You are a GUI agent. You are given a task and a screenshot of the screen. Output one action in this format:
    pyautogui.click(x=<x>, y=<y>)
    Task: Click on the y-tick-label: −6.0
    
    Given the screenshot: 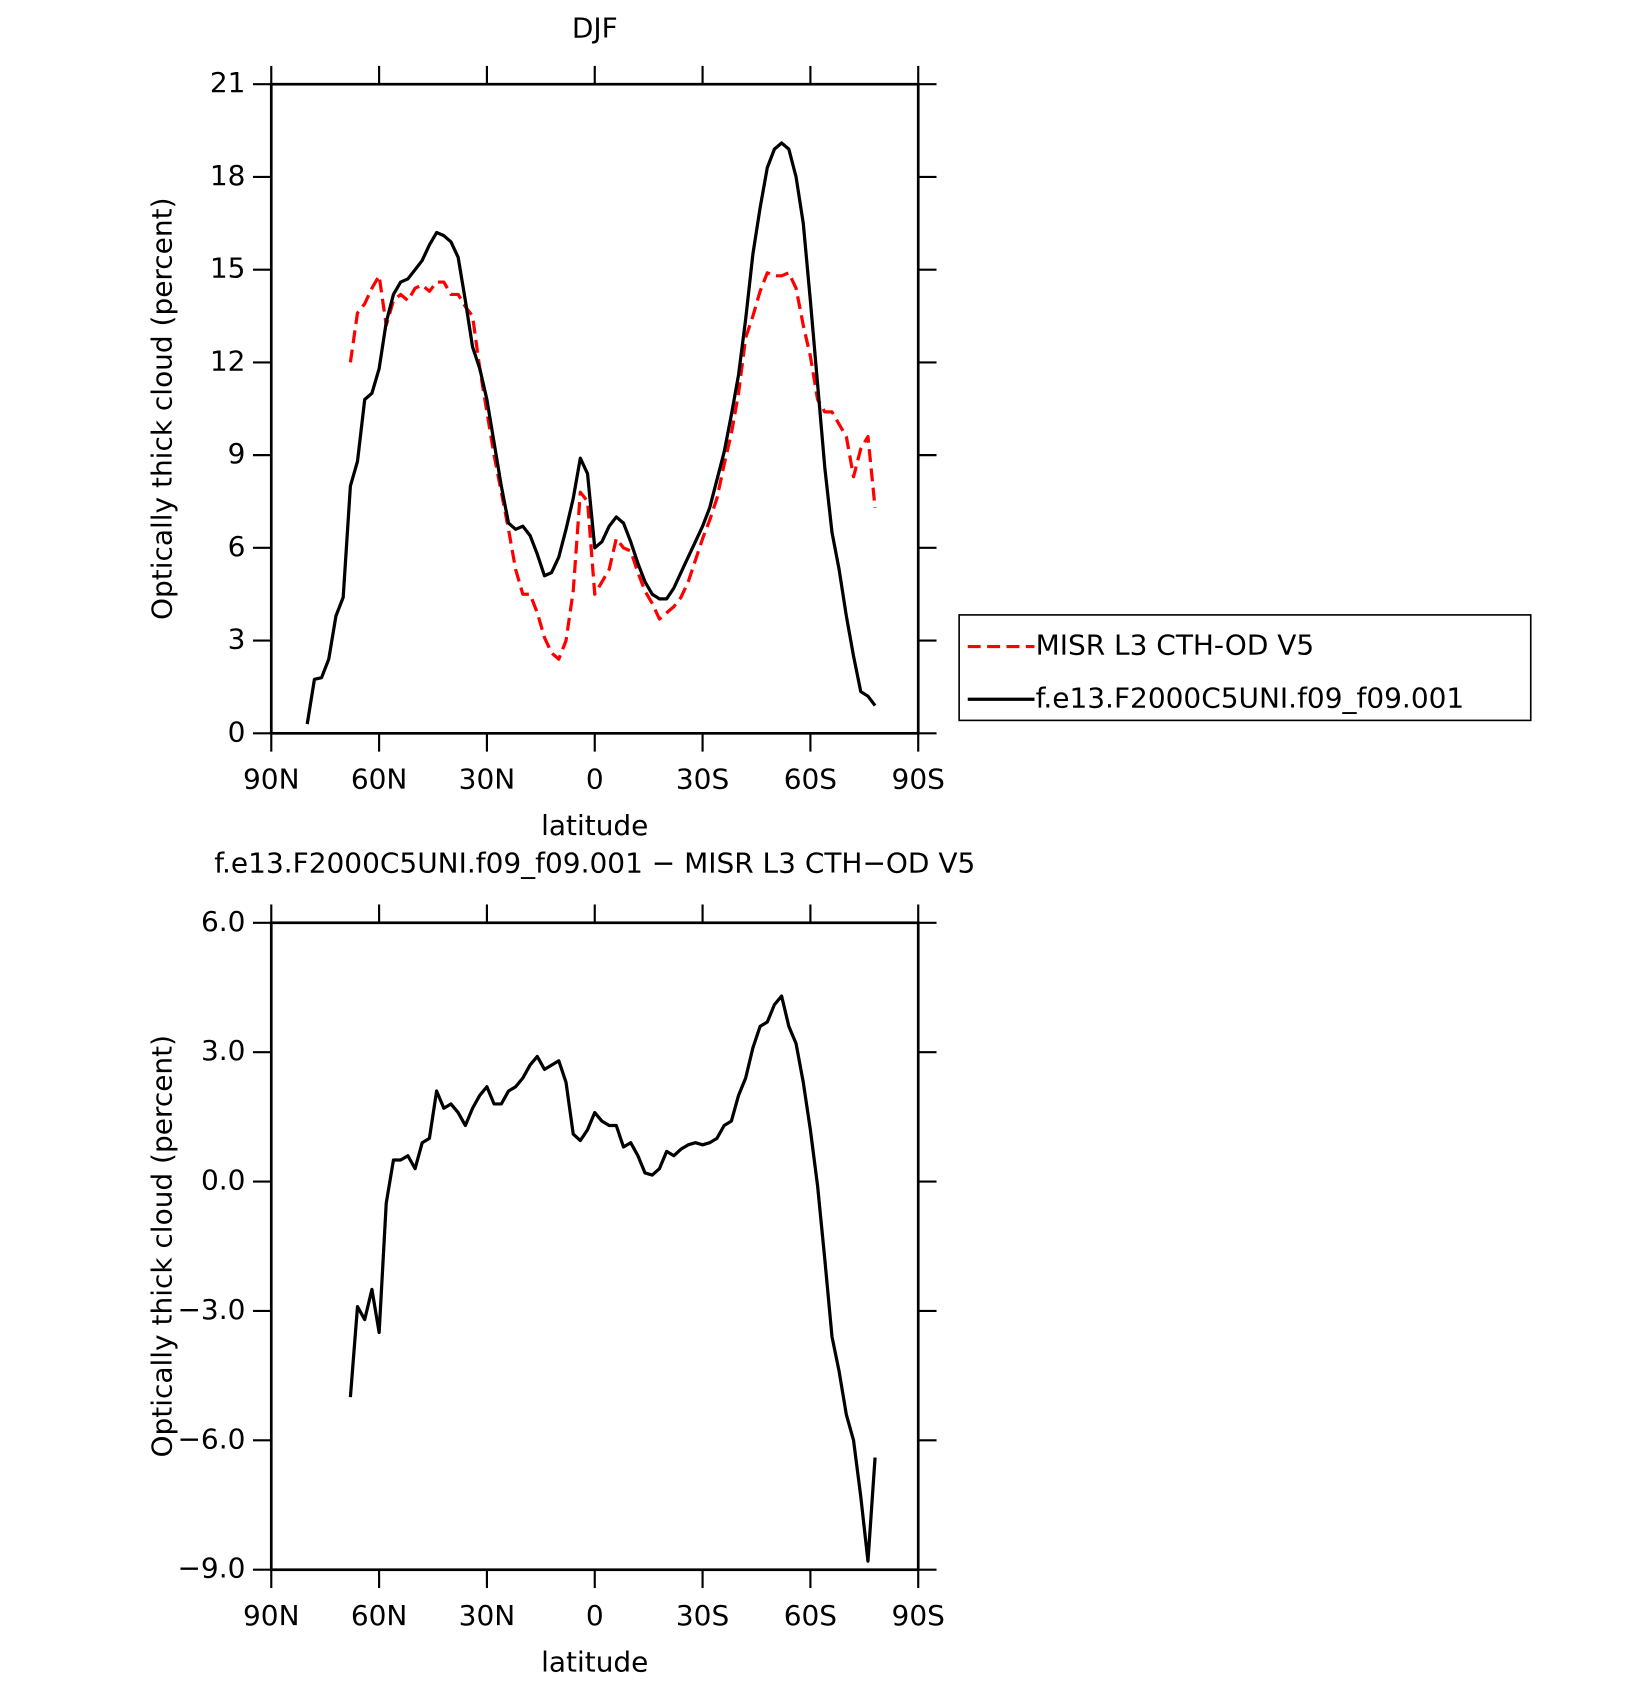 What is the action you would take?
    pyautogui.click(x=212, y=1438)
    